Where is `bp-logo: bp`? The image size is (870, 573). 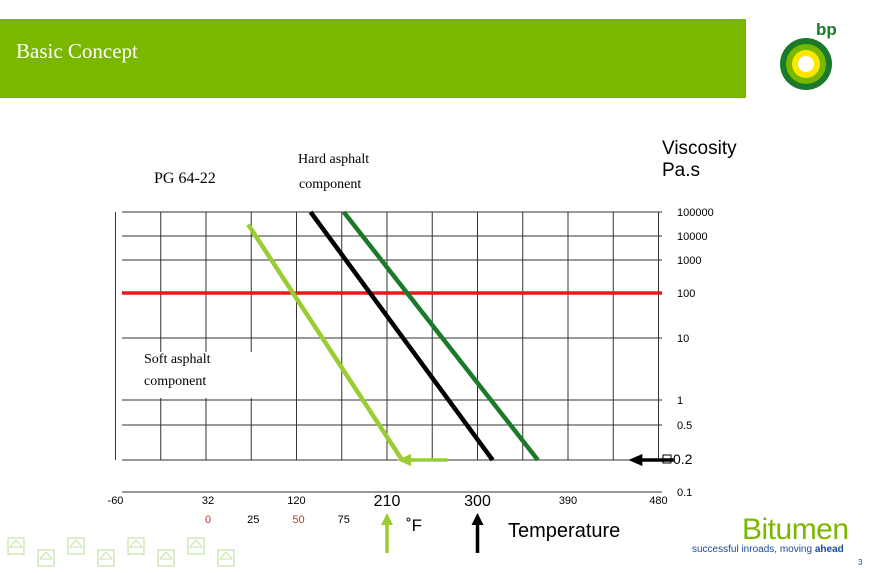
bp-logo: bp is located at coordinates (809, 58).